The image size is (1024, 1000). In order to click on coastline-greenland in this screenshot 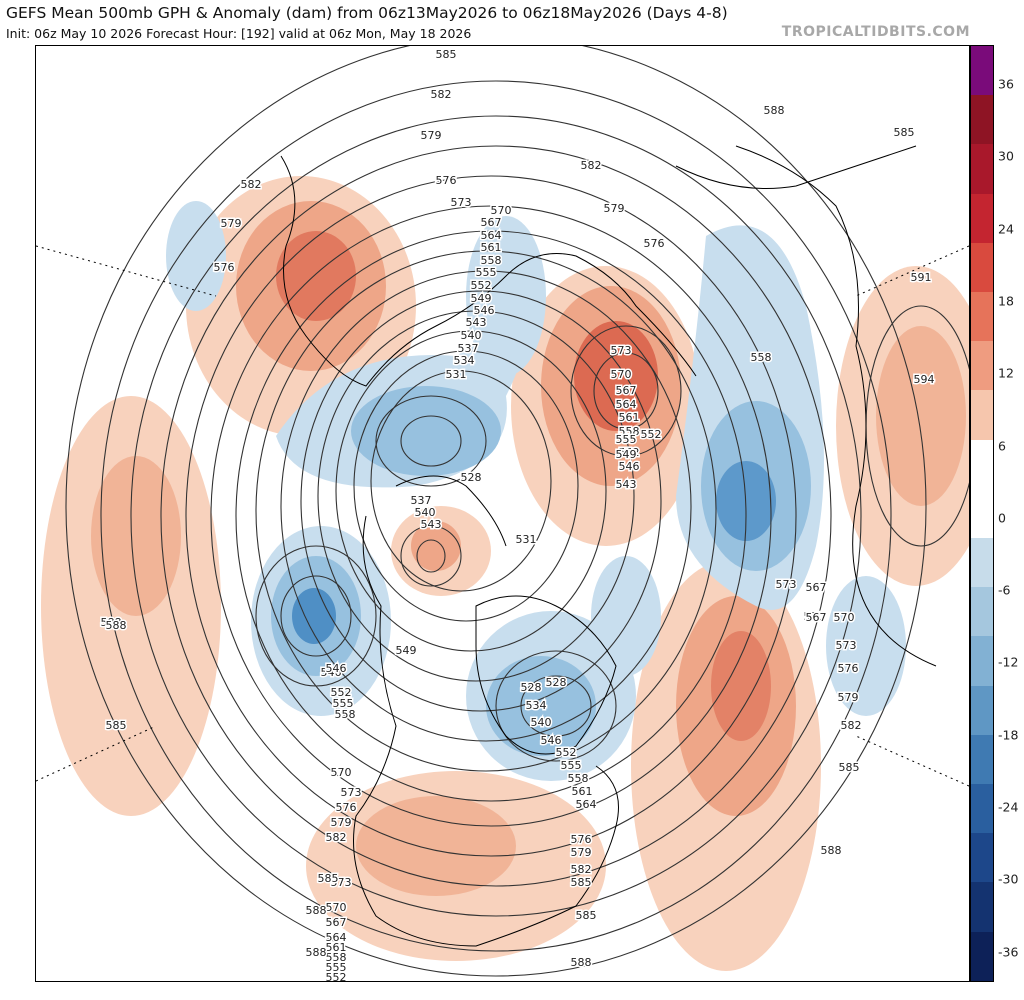, I will do `click(546, 675)`.